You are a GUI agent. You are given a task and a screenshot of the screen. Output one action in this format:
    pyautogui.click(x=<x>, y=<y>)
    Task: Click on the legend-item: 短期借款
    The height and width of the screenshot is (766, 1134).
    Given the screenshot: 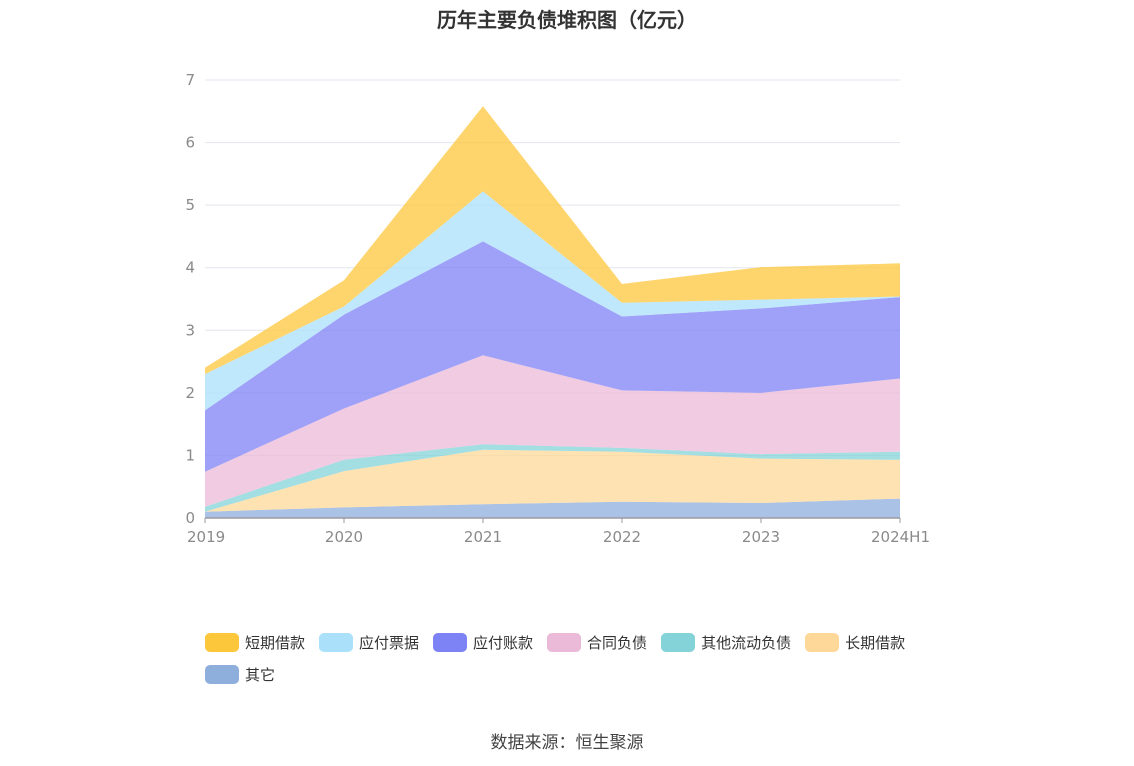 What is the action you would take?
    pyautogui.click(x=255, y=642)
    